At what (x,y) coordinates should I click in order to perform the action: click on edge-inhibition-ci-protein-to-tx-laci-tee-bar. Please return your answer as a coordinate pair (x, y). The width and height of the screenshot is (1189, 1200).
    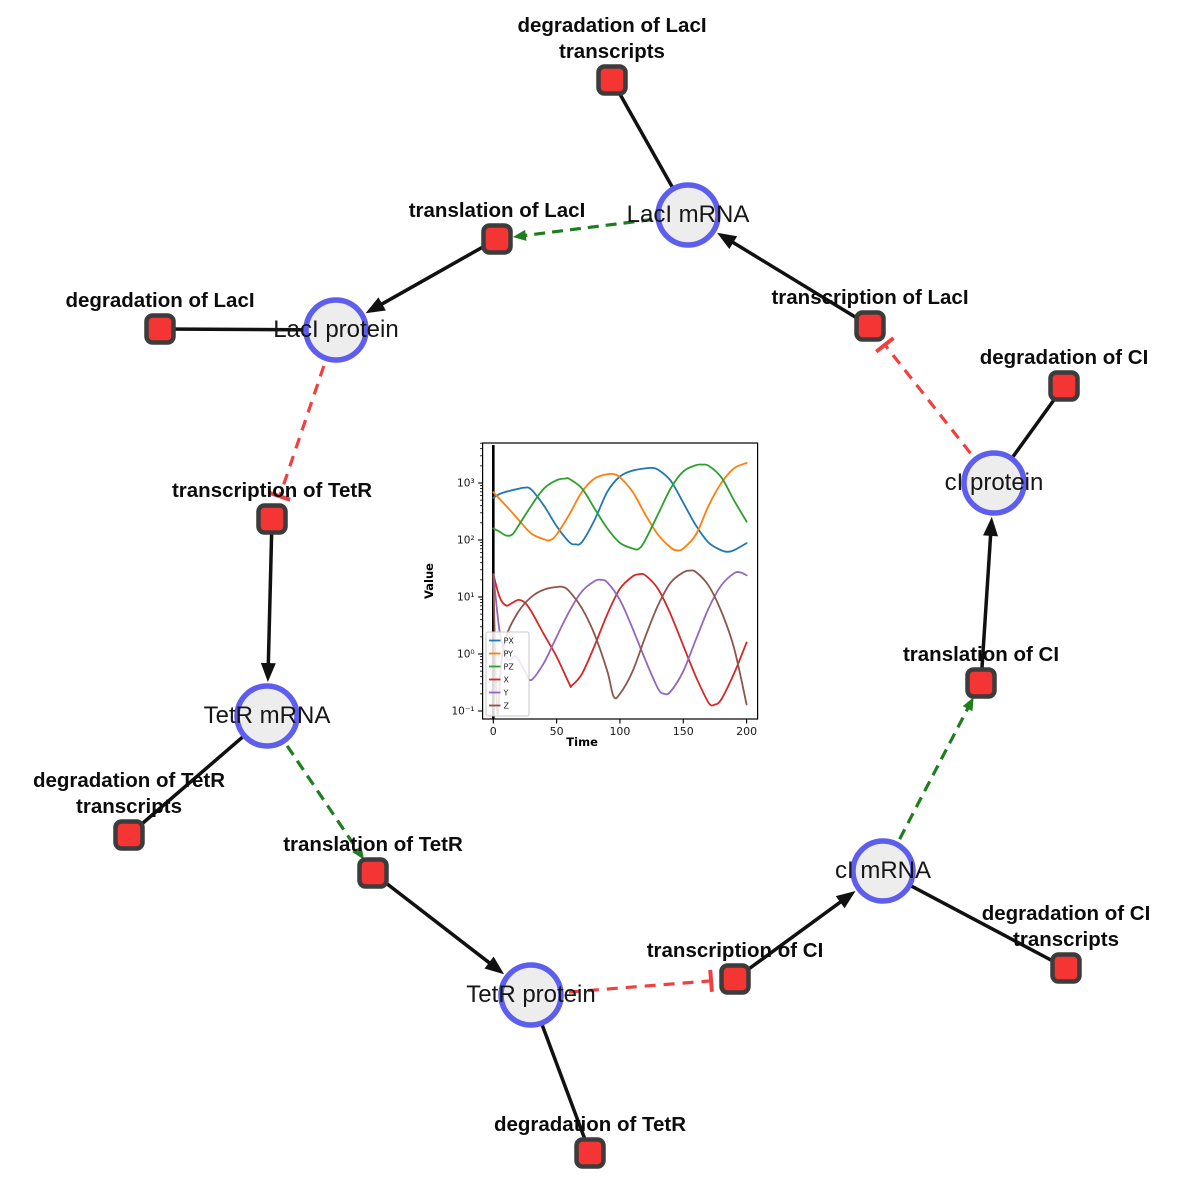
    Looking at the image, I should click on (885, 345).